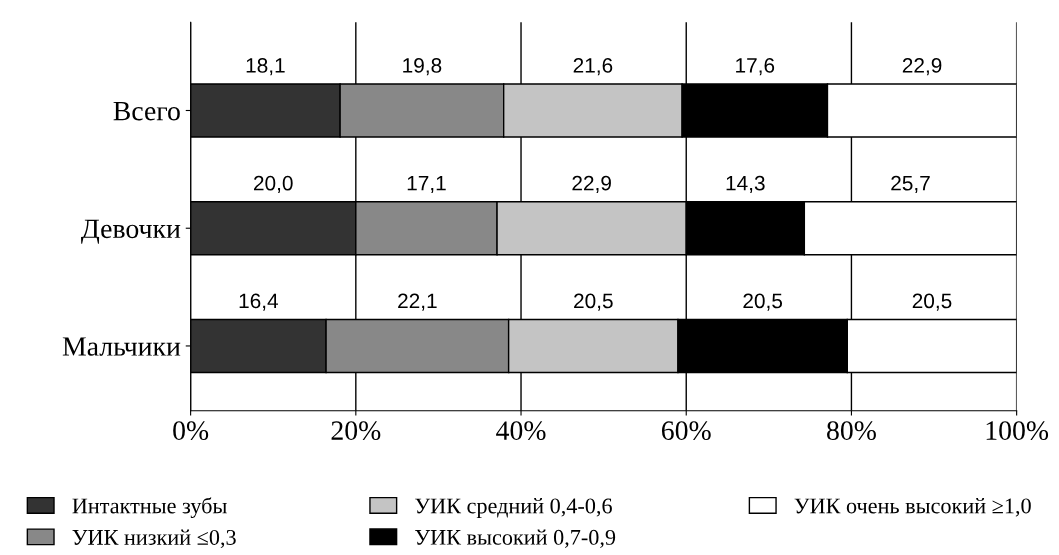 The height and width of the screenshot is (555, 1059). Describe the element at coordinates (146, 111) in the screenshot. I see `y-tick-label: Всего` at that location.